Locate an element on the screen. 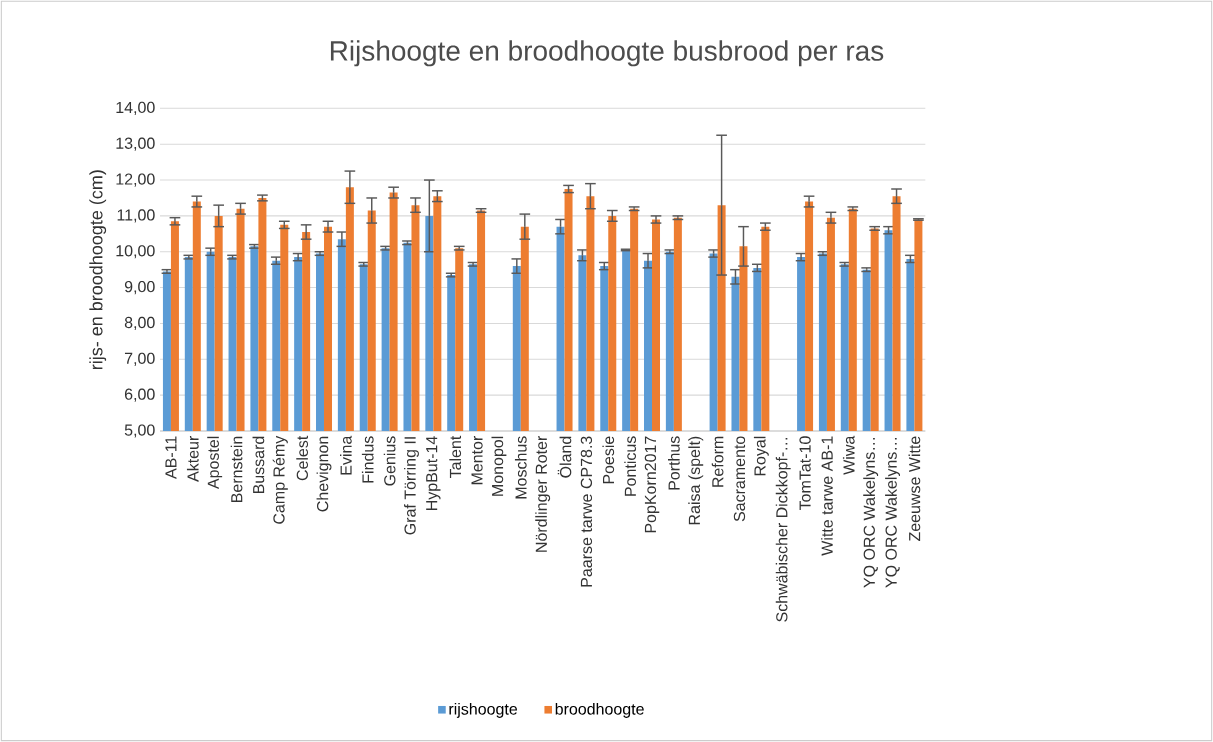 The image size is (1213, 742). x-tick-label: PopKorn2017 is located at coordinates (652, 484).